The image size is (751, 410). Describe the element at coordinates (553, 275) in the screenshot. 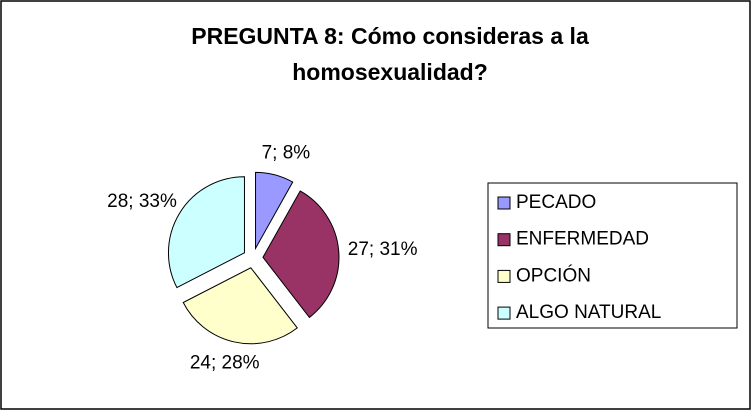

I see `legend-label: OPCIÓN` at that location.